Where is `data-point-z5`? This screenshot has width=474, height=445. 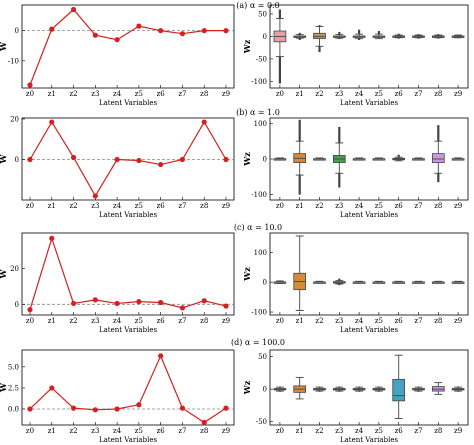
data-point-z5 is located at coordinates (139, 405).